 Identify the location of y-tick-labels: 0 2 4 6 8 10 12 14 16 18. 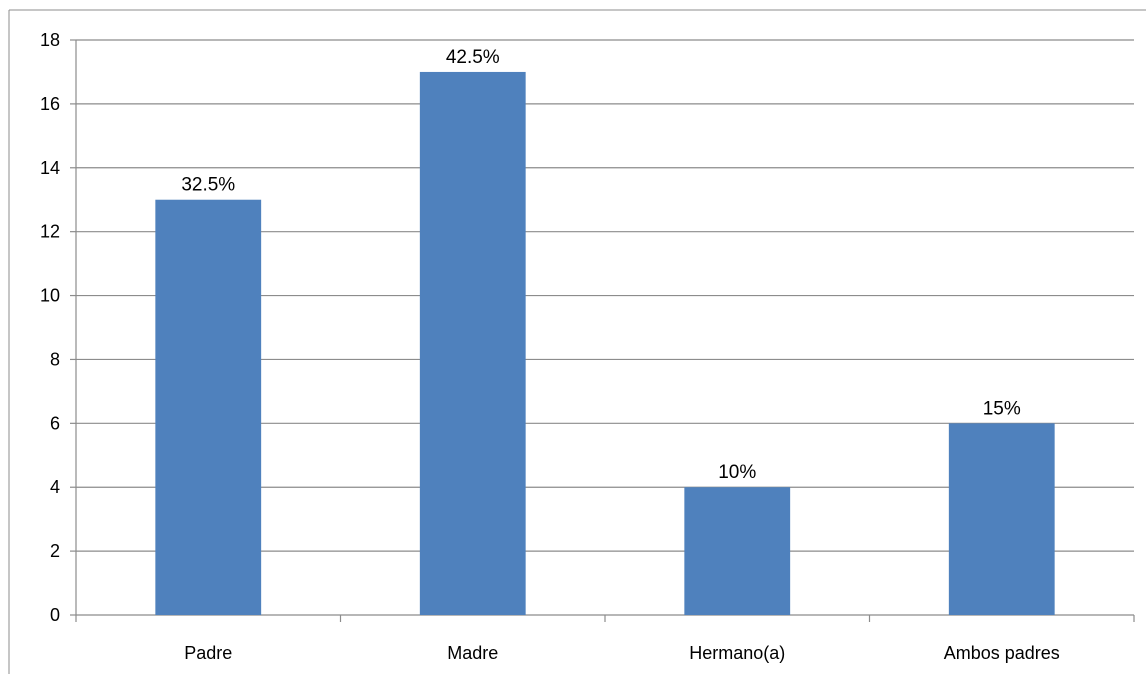
(50, 327).